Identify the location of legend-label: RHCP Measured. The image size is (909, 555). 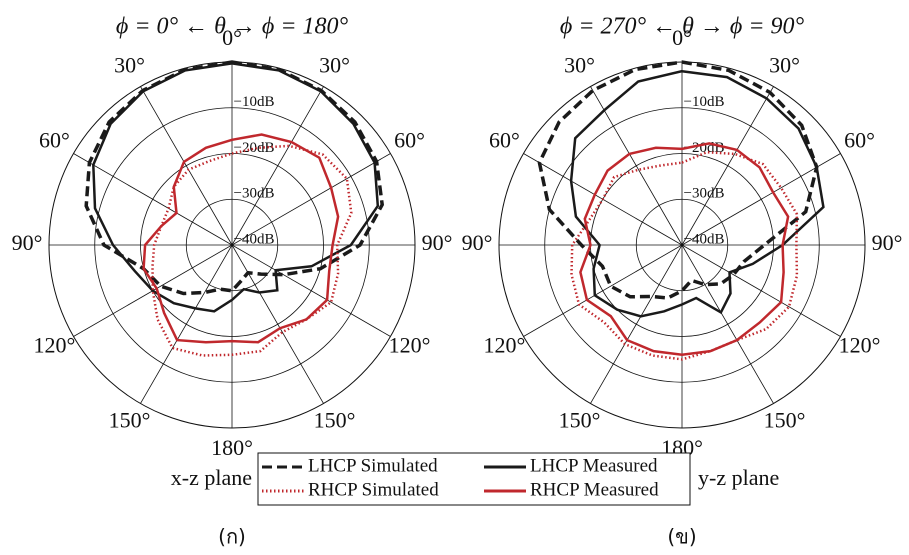
(594, 489).